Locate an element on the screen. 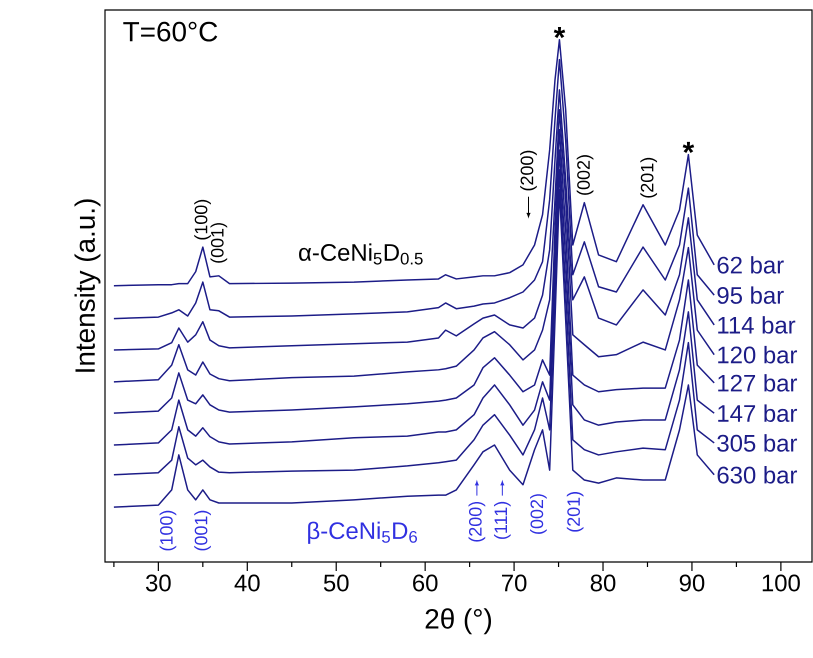  x-tick-label: 100 is located at coordinates (781, 583).